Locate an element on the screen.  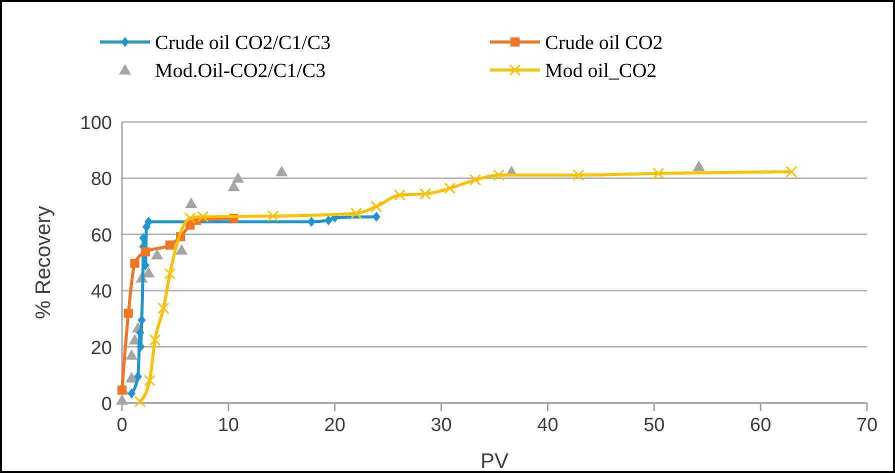
legend-label: Crude oil CO2 is located at coordinates (604, 43).